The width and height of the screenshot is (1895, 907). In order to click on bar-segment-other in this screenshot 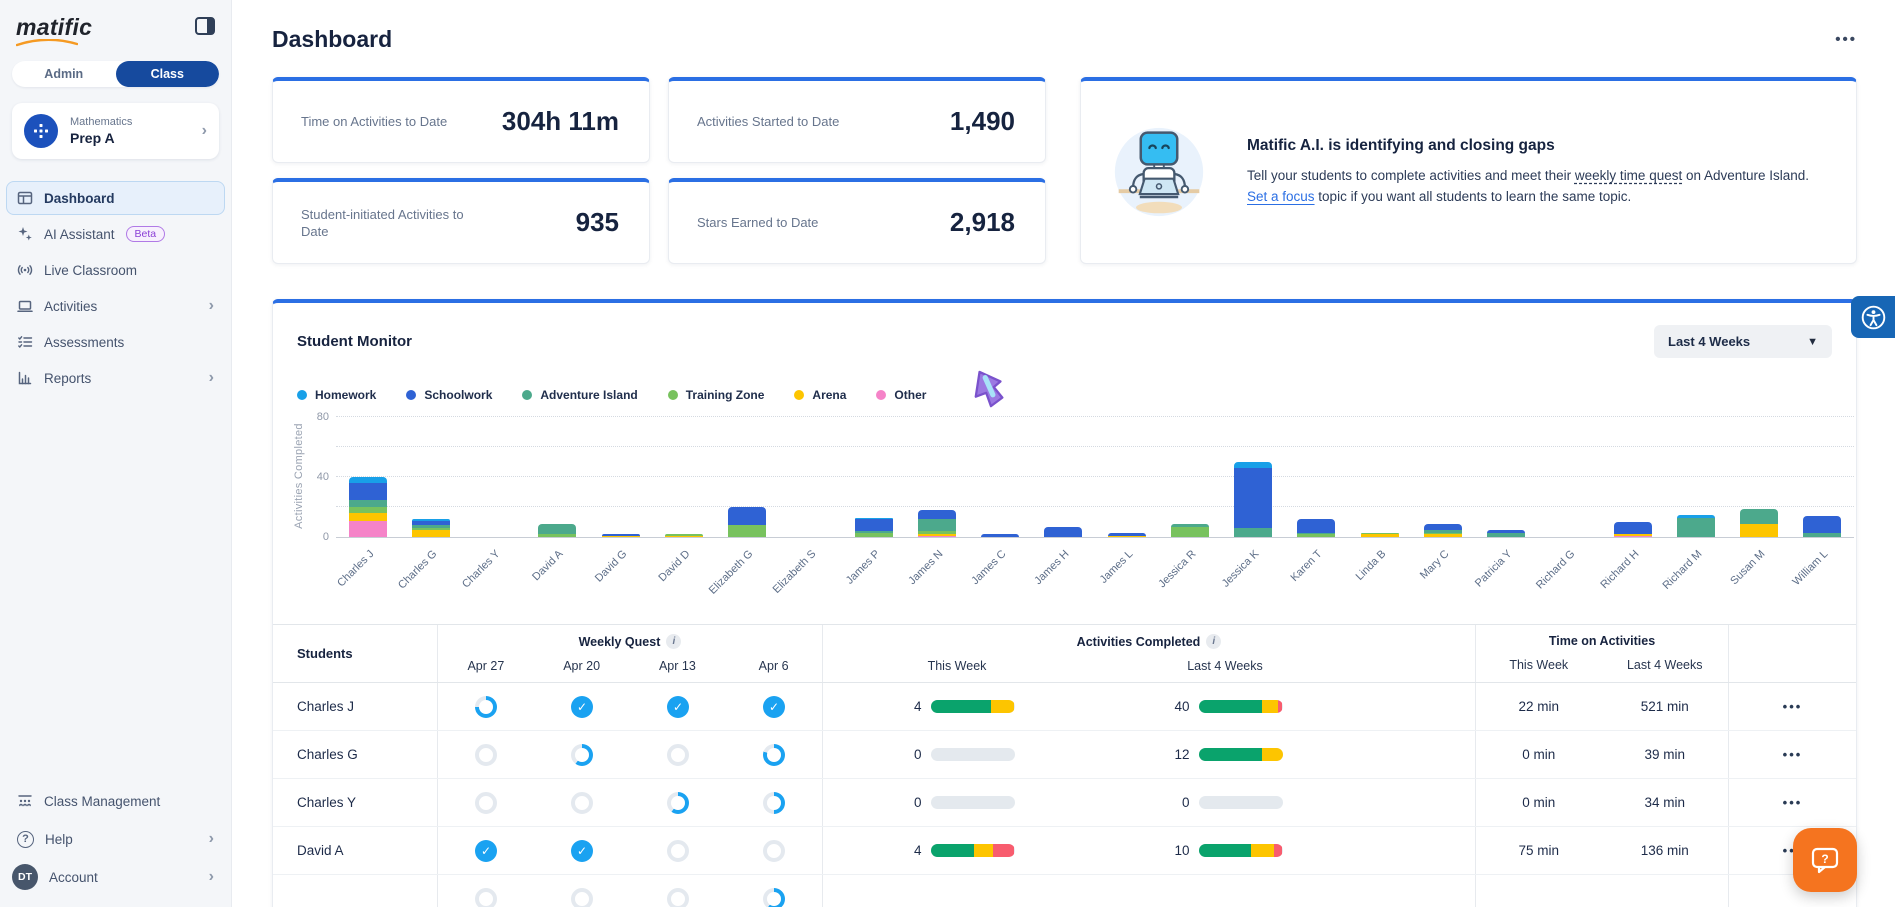, I will do `click(1632, 536)`.